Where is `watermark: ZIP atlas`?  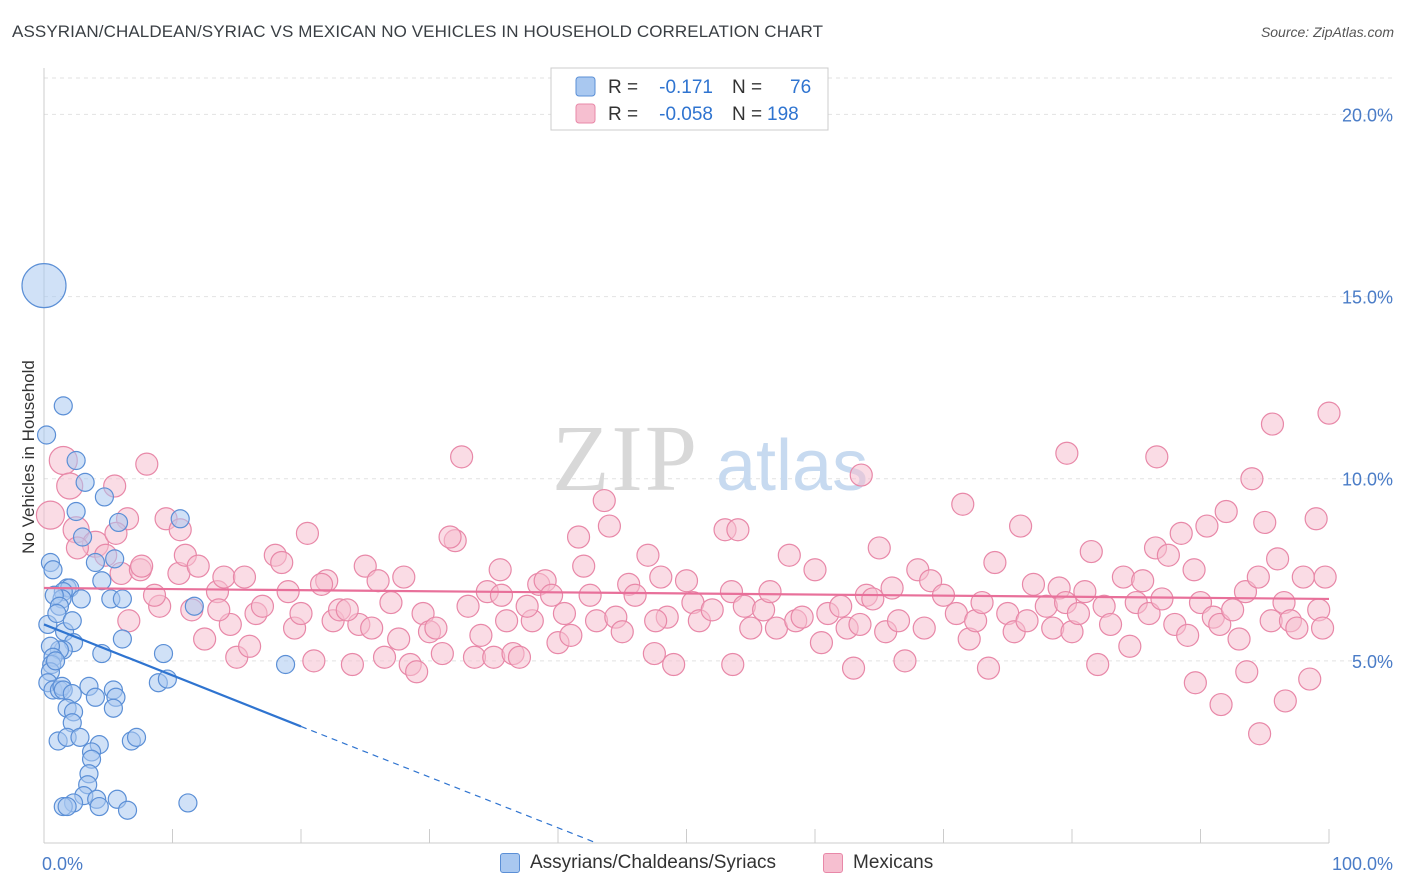 watermark: ZIP atlas is located at coordinates (710, 459).